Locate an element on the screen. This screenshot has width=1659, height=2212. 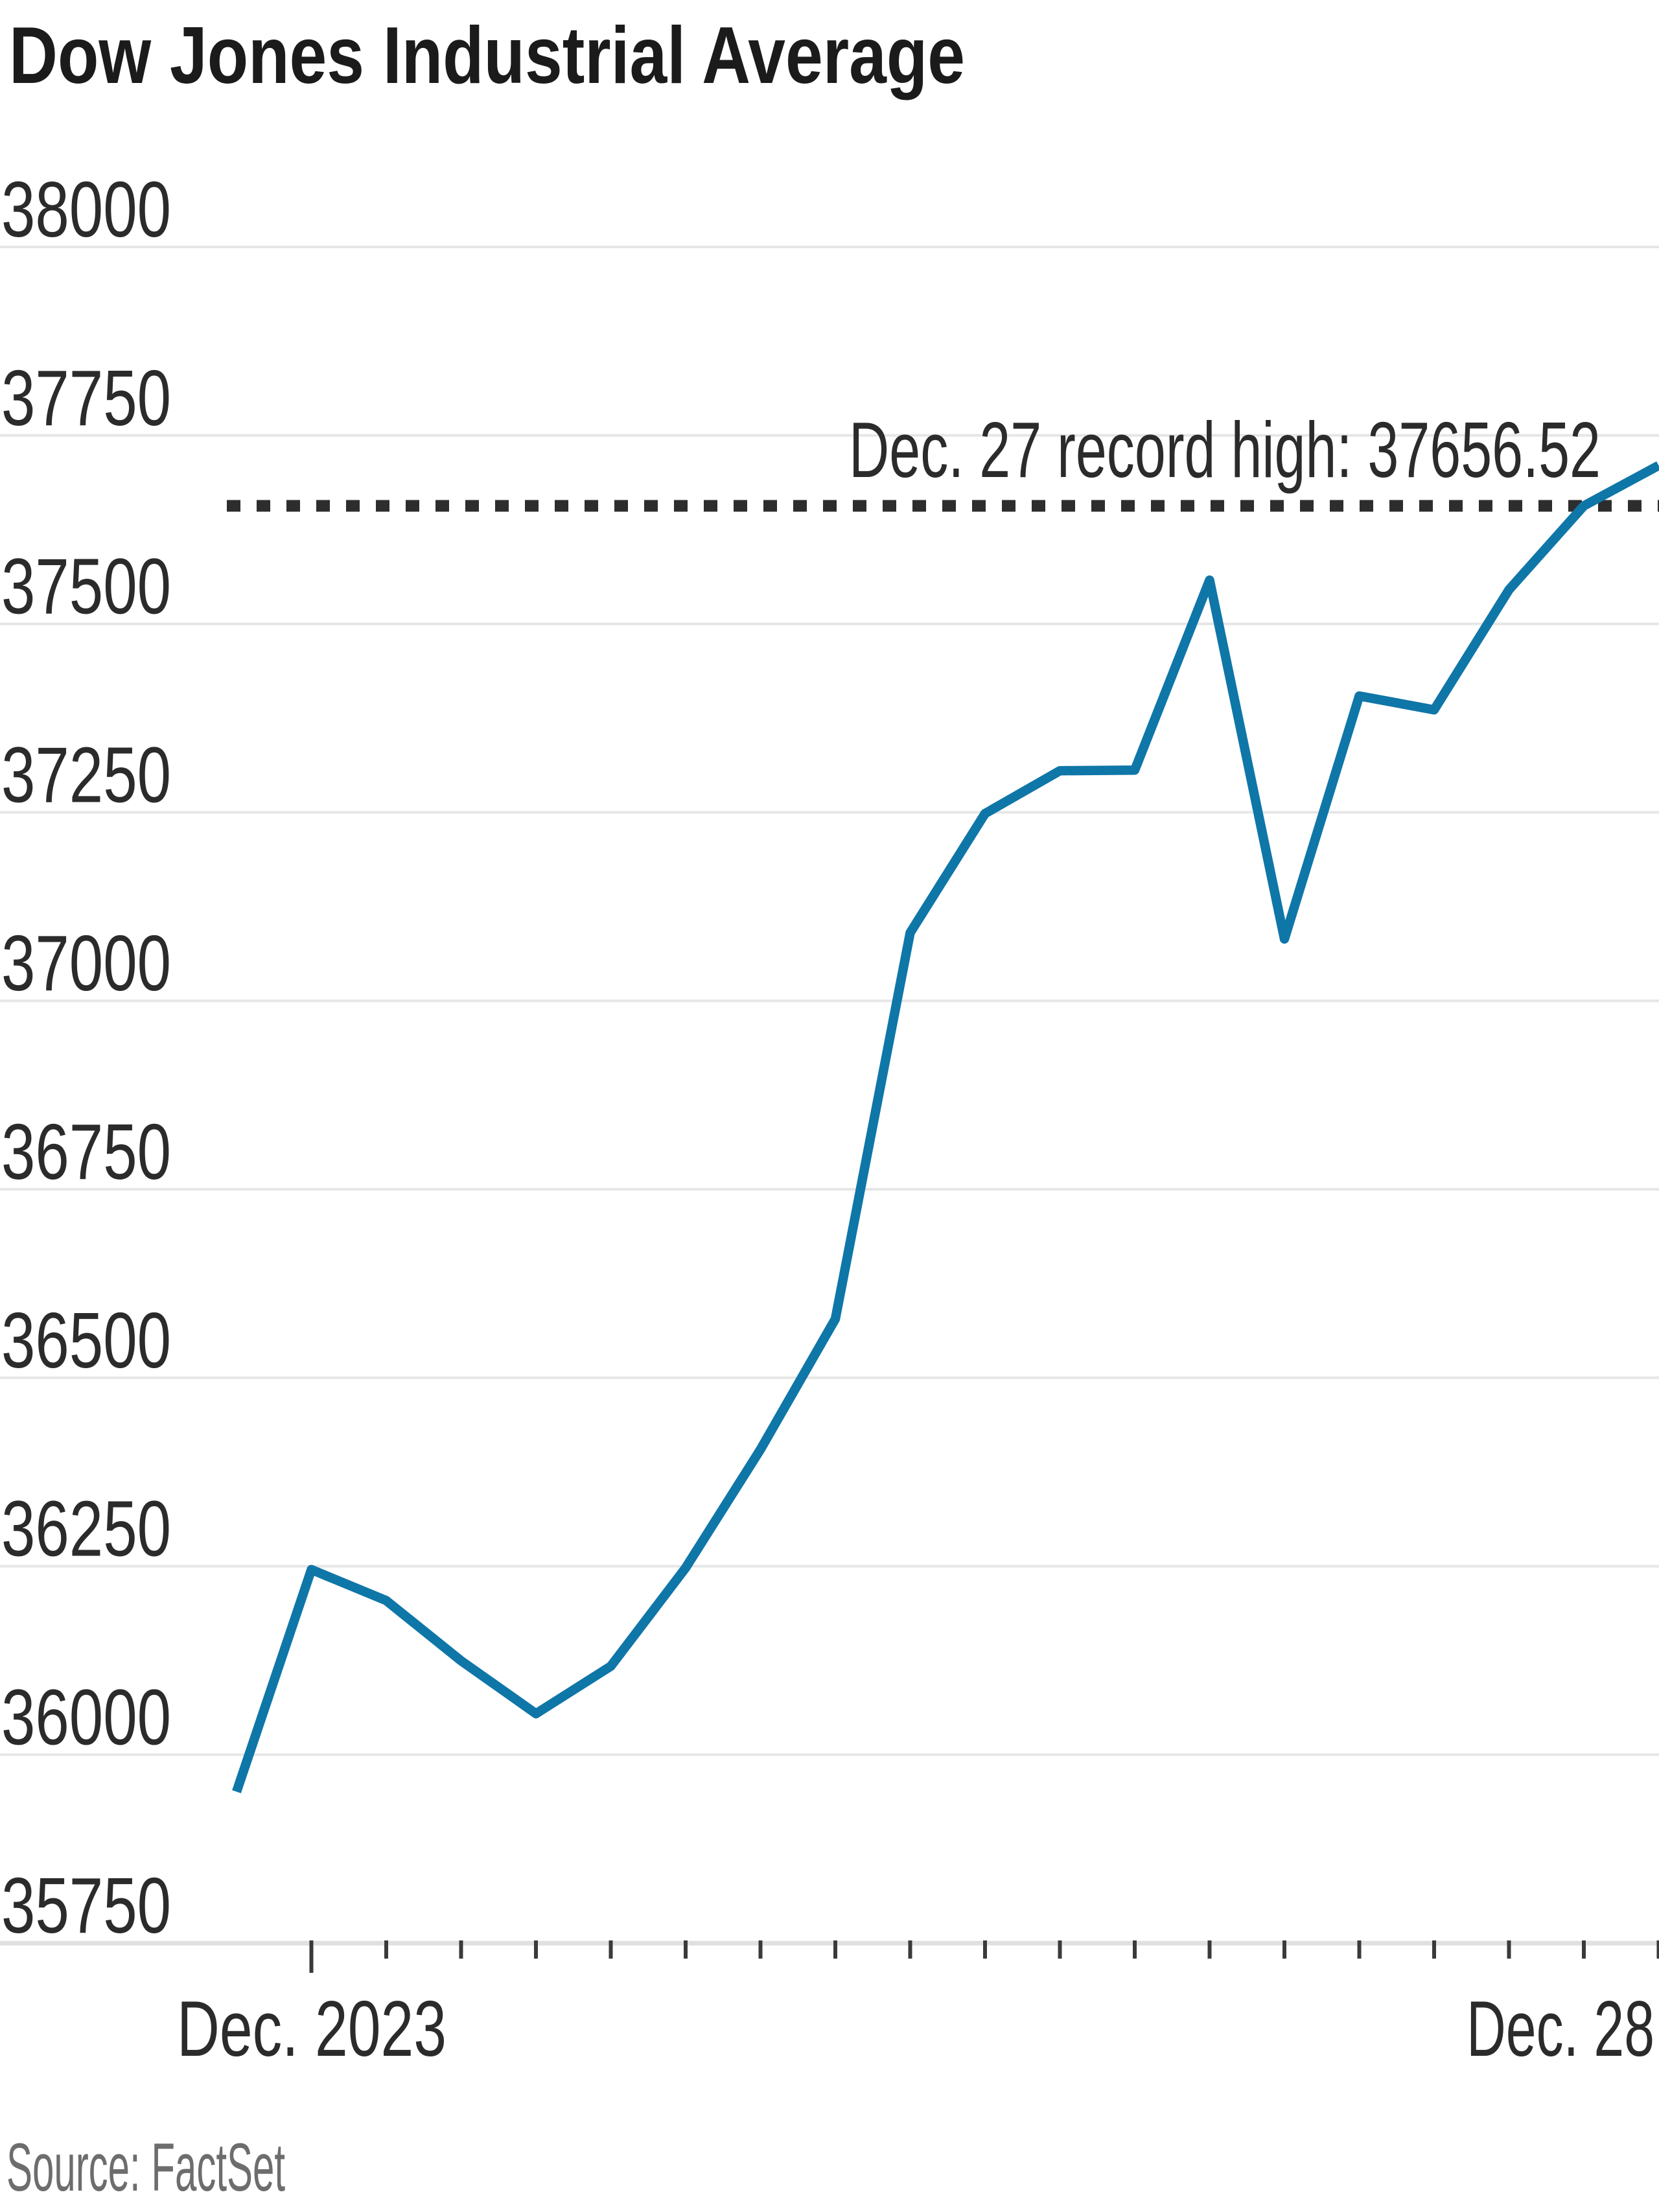
chart-title: Dow Jones Industrial Average is located at coordinates (487, 55).